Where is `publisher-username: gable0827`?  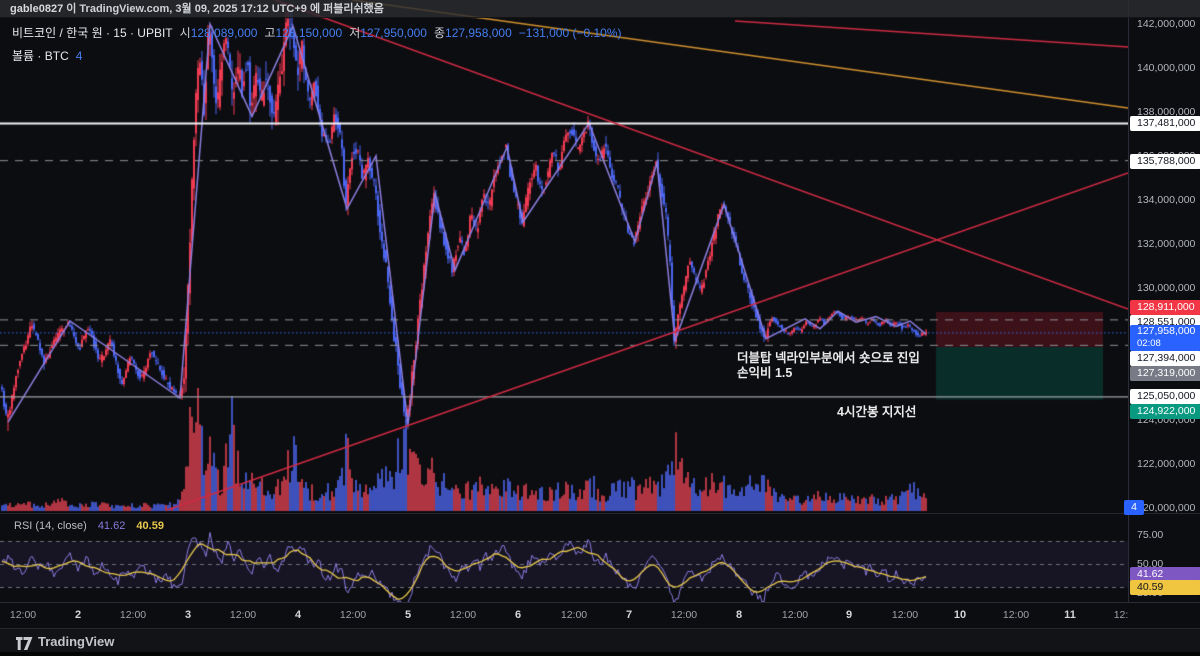 publisher-username: gable0827 is located at coordinates (37, 9).